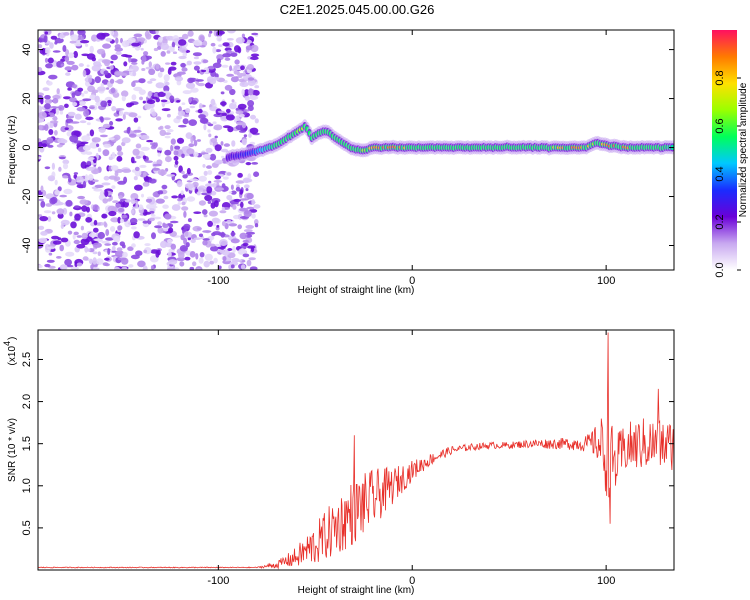 The width and height of the screenshot is (750, 600). What do you see at coordinates (218, 281) in the screenshot?
I see `spectrogram-x-tick-label: -100` at bounding box center [218, 281].